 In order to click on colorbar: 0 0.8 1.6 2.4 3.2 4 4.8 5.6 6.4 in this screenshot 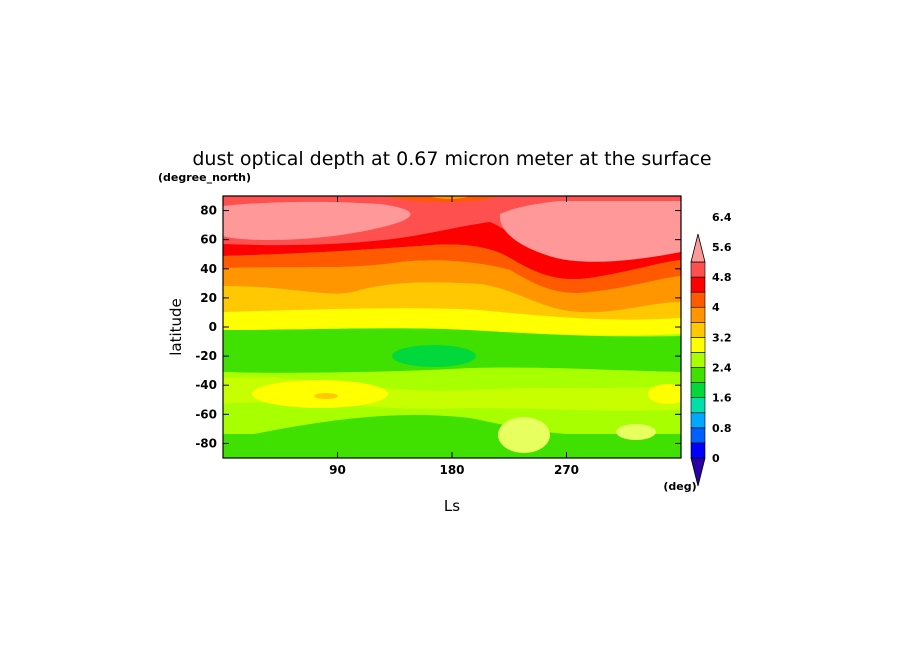, I will do `click(711, 349)`.